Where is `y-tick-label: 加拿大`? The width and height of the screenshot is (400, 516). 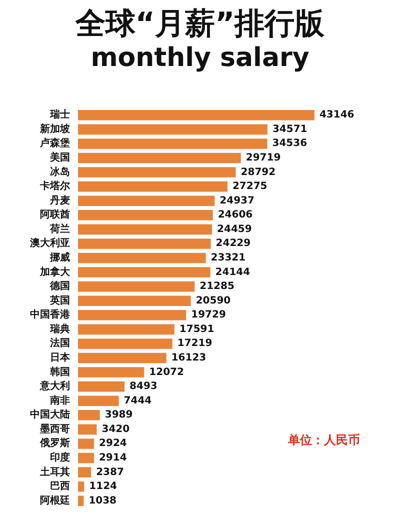
y-tick-label: 加拿大 is located at coordinates (55, 272).